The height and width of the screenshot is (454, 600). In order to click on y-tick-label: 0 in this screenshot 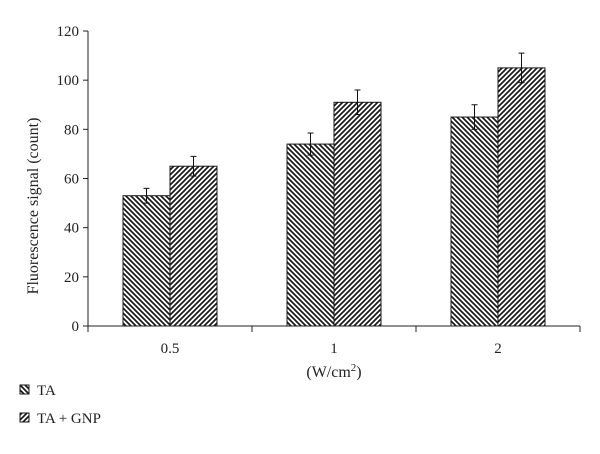, I will do `click(76, 327)`.